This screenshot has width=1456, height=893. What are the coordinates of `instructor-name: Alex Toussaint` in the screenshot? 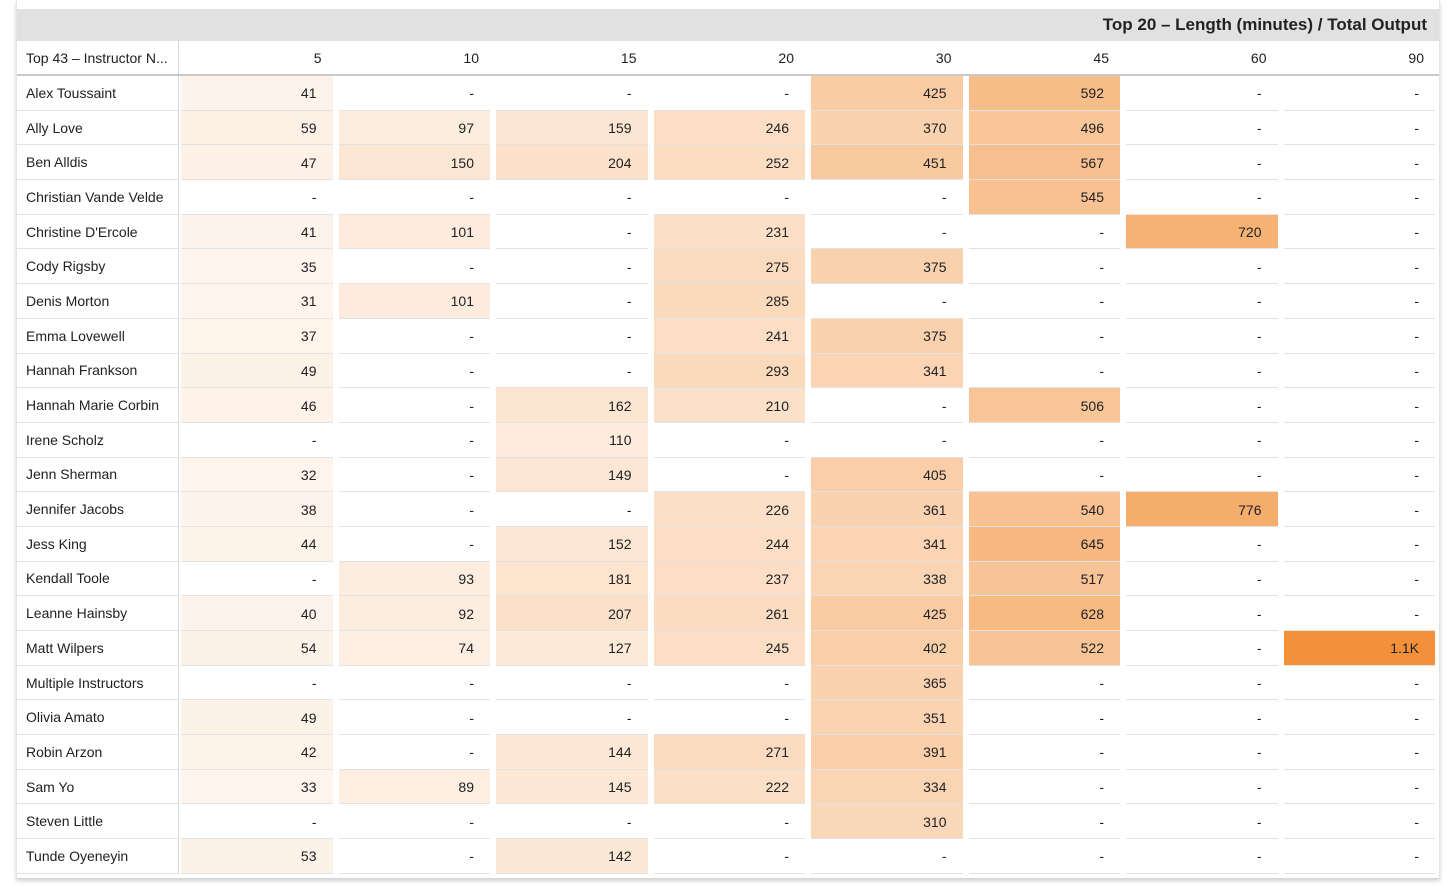 It's located at (98, 93).